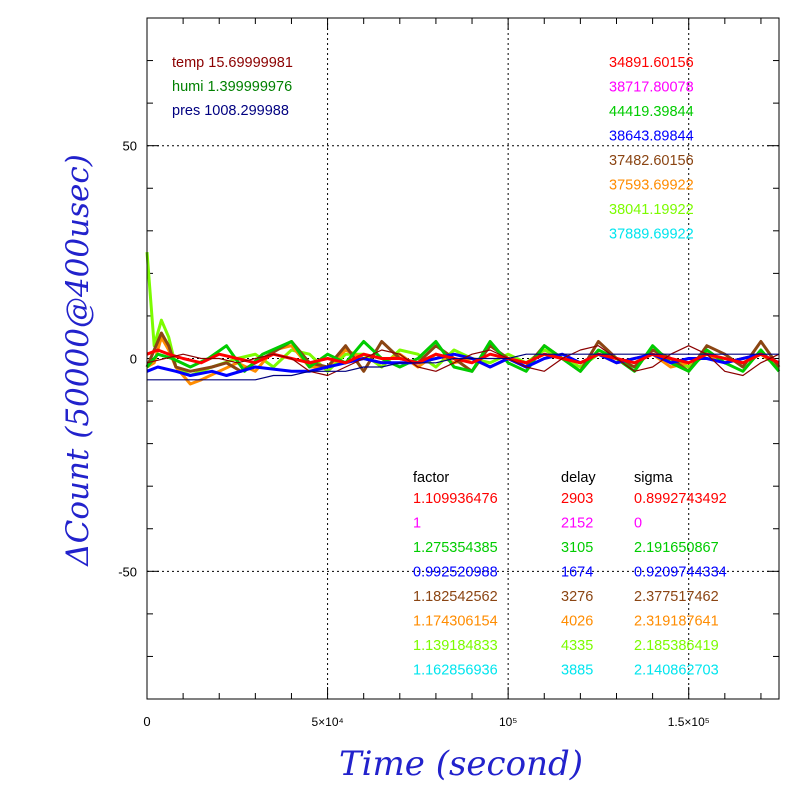 The width and height of the screenshot is (797, 797). Describe the element at coordinates (577, 499) in the screenshot. I see `table-cell: 2903` at that location.